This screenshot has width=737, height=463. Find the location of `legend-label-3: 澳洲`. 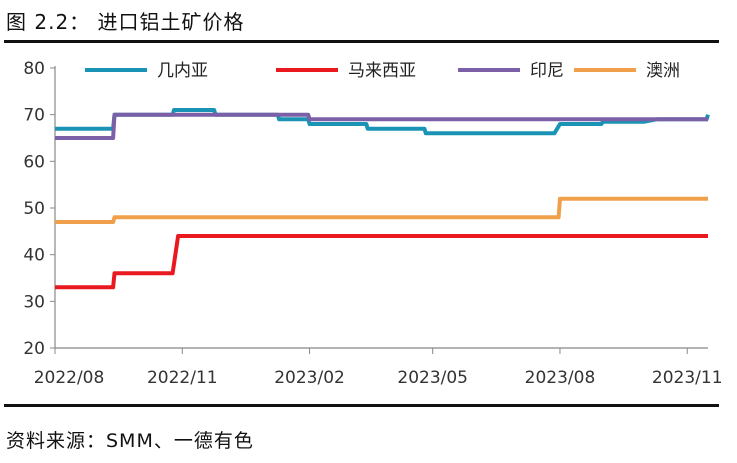

legend-label-3: 澳洲 is located at coordinates (663, 71).